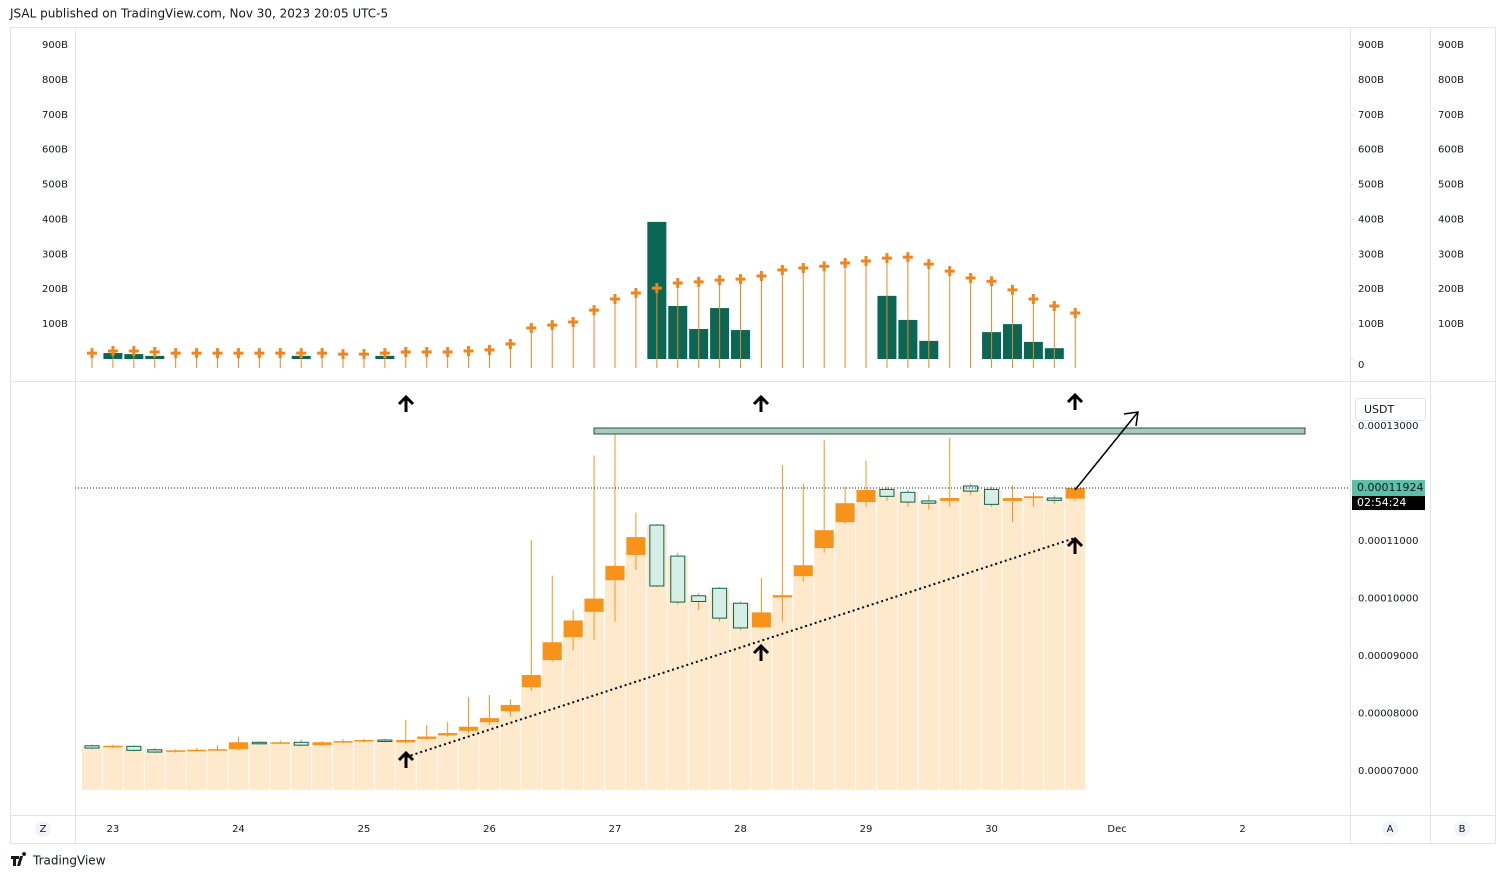  Describe the element at coordinates (55, 219) in the screenshot. I see `y-tick-label: 400B` at that location.